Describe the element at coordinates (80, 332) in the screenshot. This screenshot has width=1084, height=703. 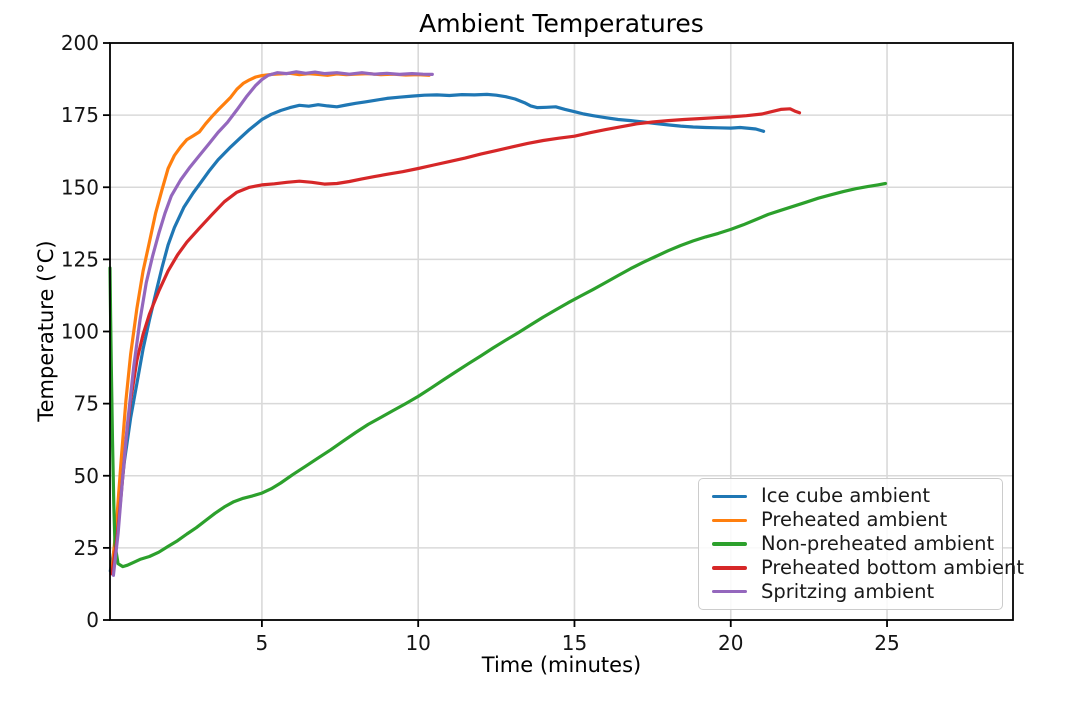
I see `y-tick-label-100: 100` at that location.